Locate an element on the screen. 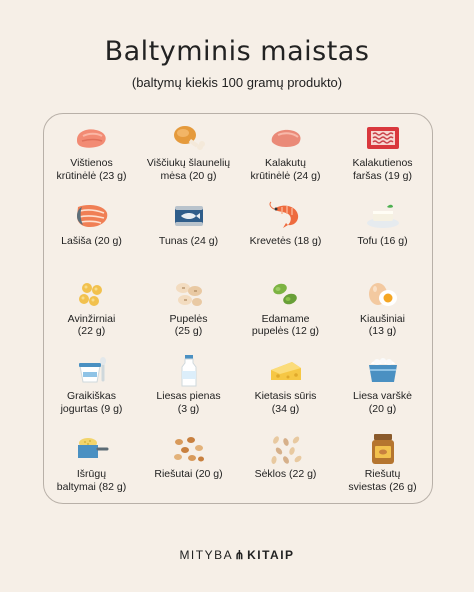 The height and width of the screenshot is (592, 474). cottage-cheese-icon is located at coordinates (383, 371).